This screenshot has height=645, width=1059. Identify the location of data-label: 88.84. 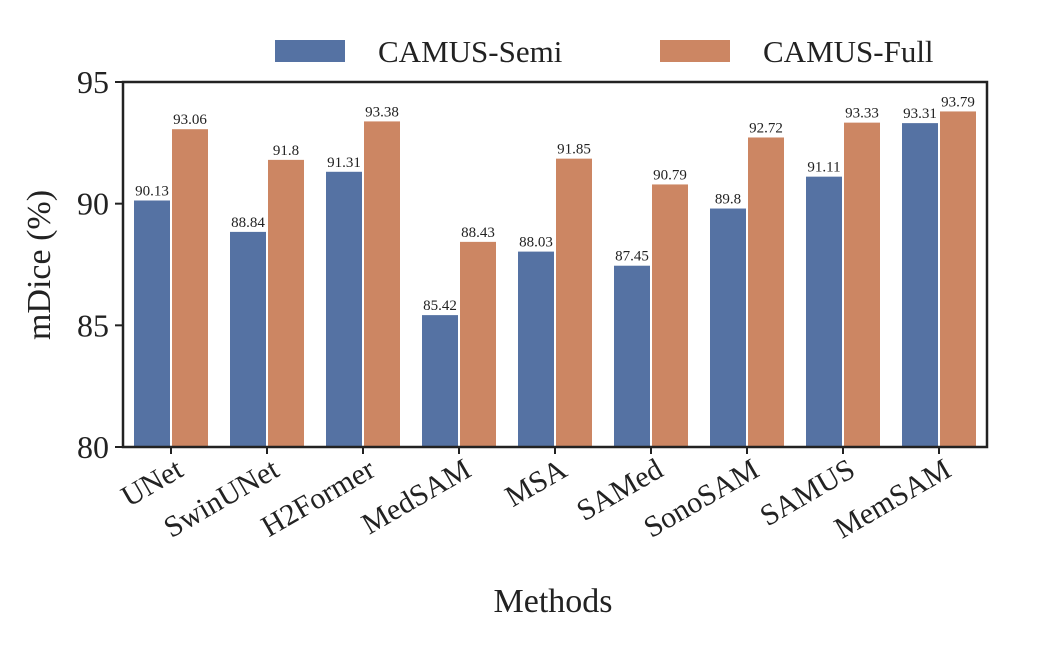
(248, 223).